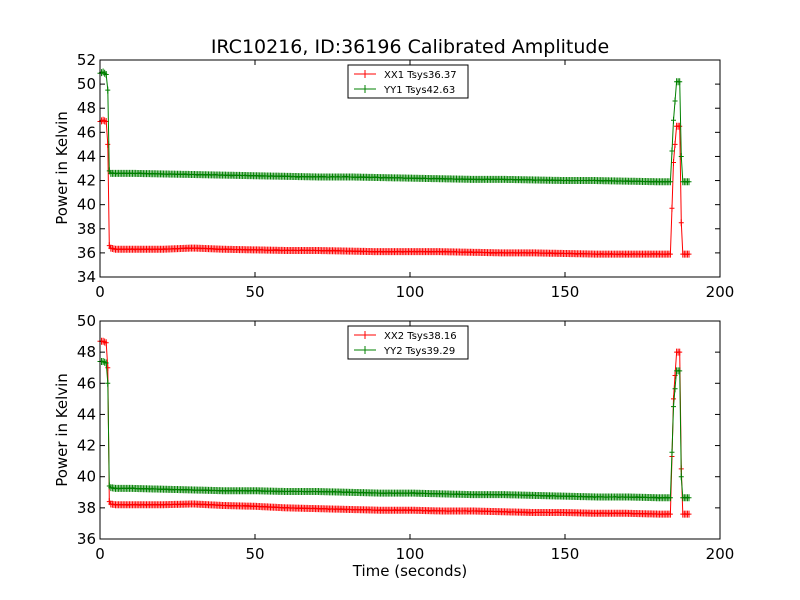 The width and height of the screenshot is (800, 600). I want to click on top-legend-box, so click(408, 81).